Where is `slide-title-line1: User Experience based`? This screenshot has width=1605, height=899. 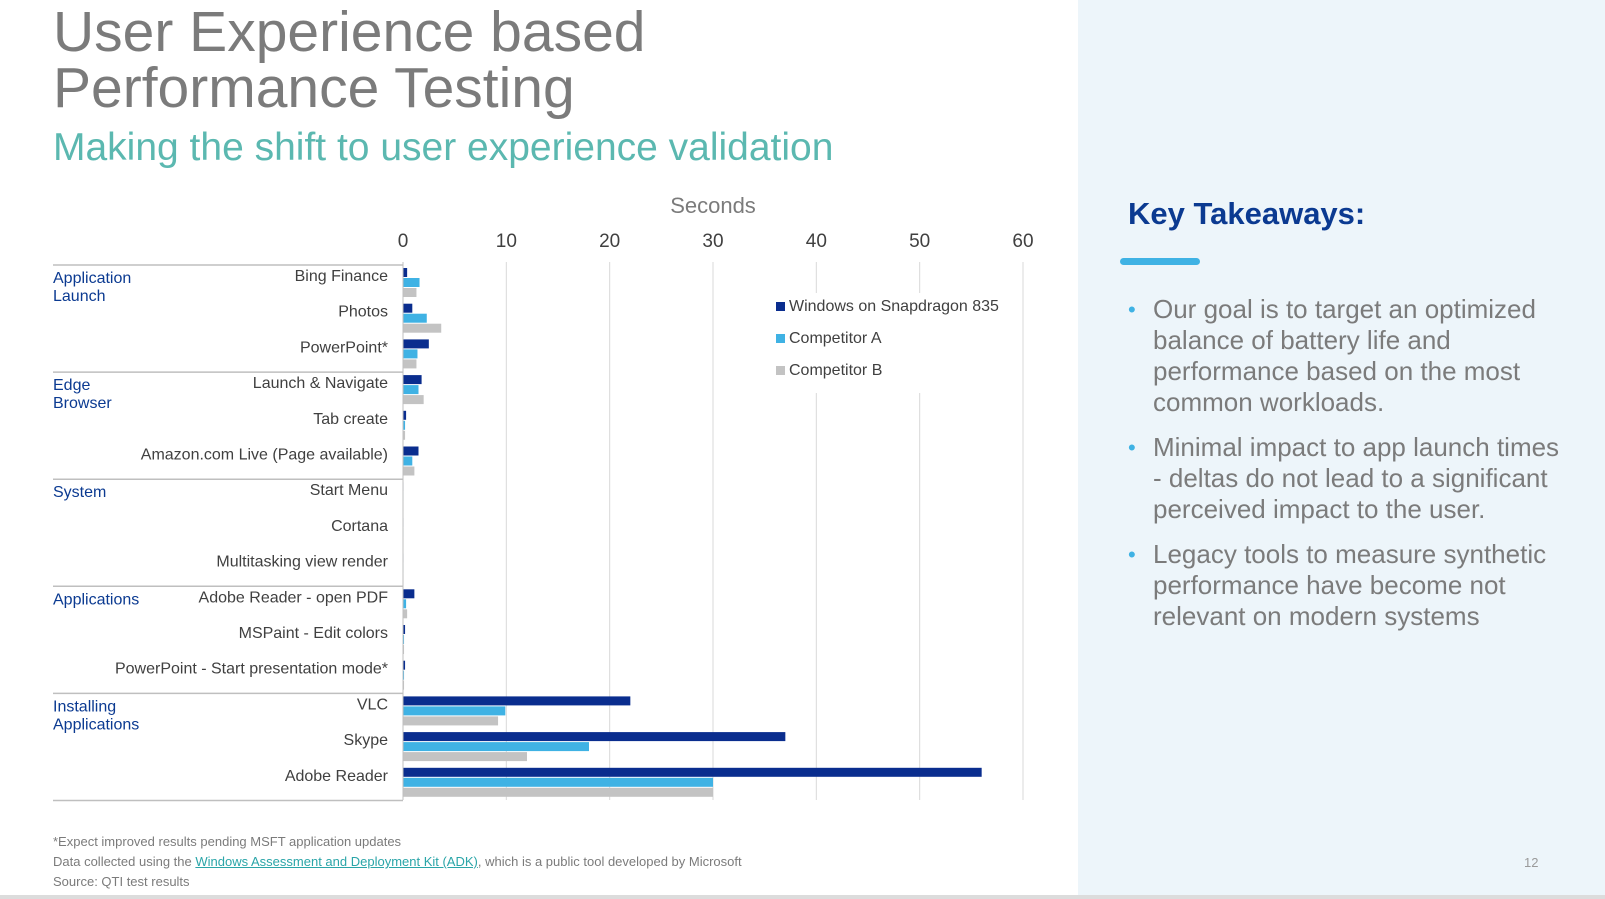 slide-title-line1: User Experience based is located at coordinates (349, 32).